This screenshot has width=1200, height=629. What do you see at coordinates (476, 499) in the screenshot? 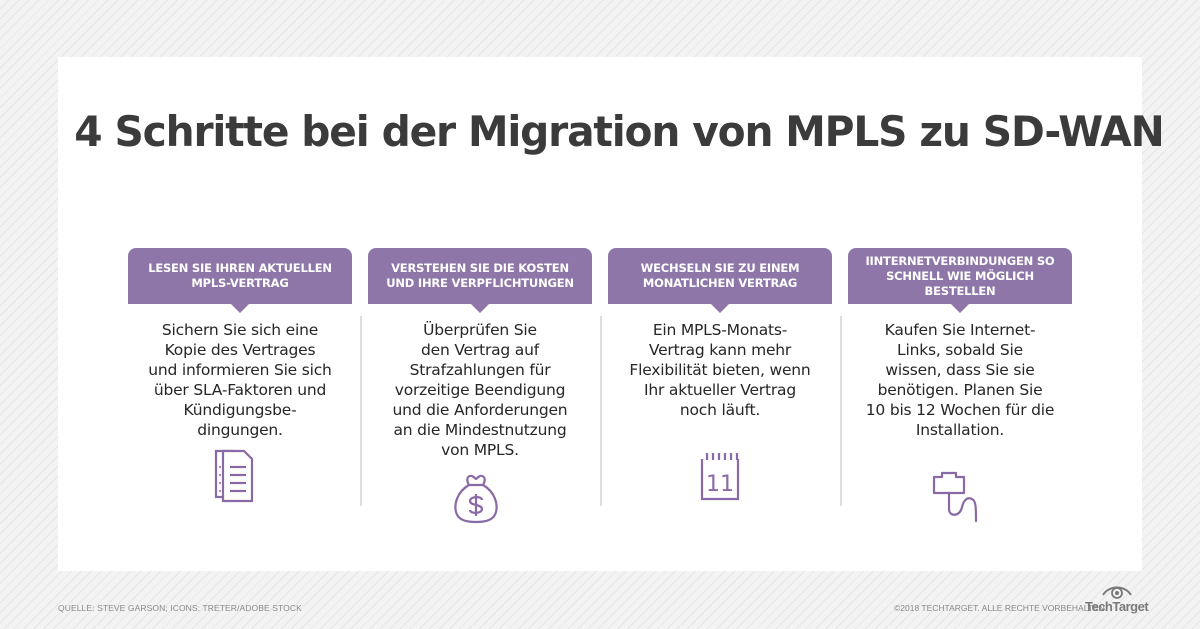
I see `money-bag-icon` at bounding box center [476, 499].